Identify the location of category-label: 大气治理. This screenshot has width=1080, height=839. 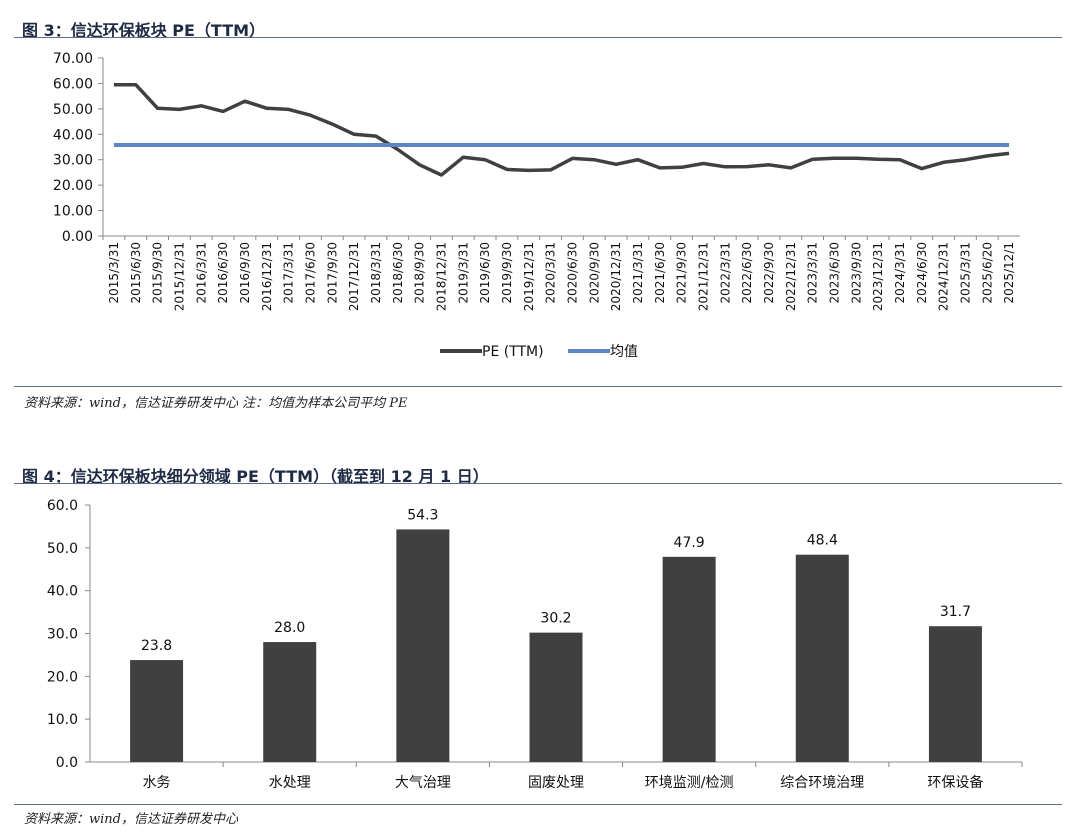
(423, 783).